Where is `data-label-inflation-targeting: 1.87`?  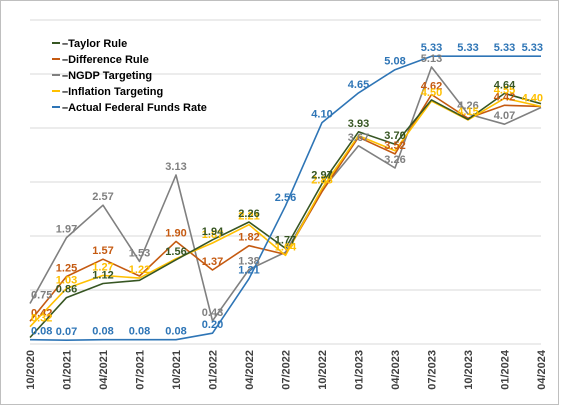
data-label-inflation-targeting: 1.87 is located at coordinates (212, 235).